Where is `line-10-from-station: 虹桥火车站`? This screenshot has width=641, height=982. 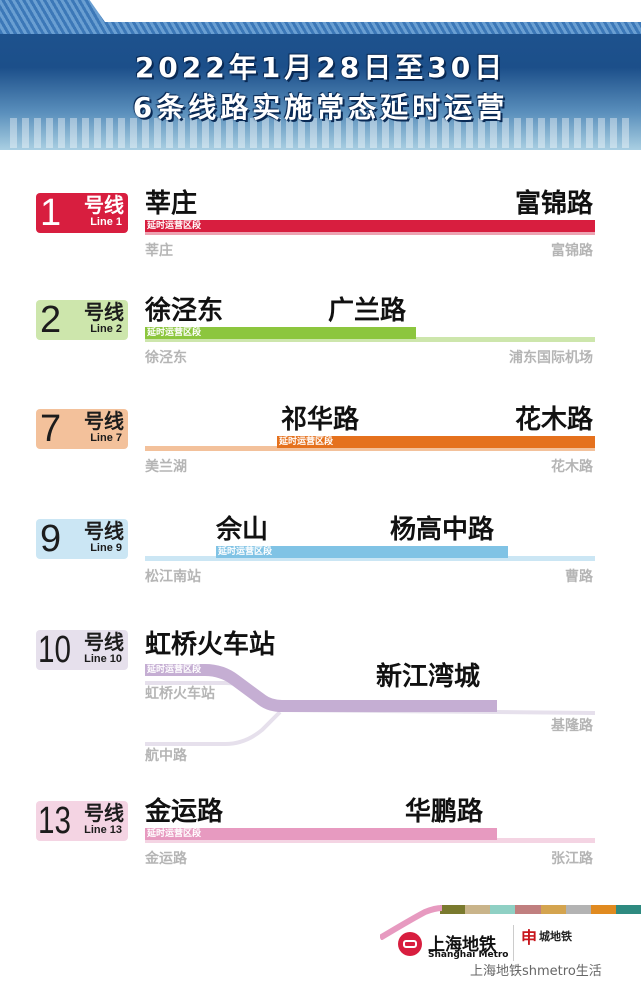 line-10-from-station: 虹桥火车站 is located at coordinates (210, 645).